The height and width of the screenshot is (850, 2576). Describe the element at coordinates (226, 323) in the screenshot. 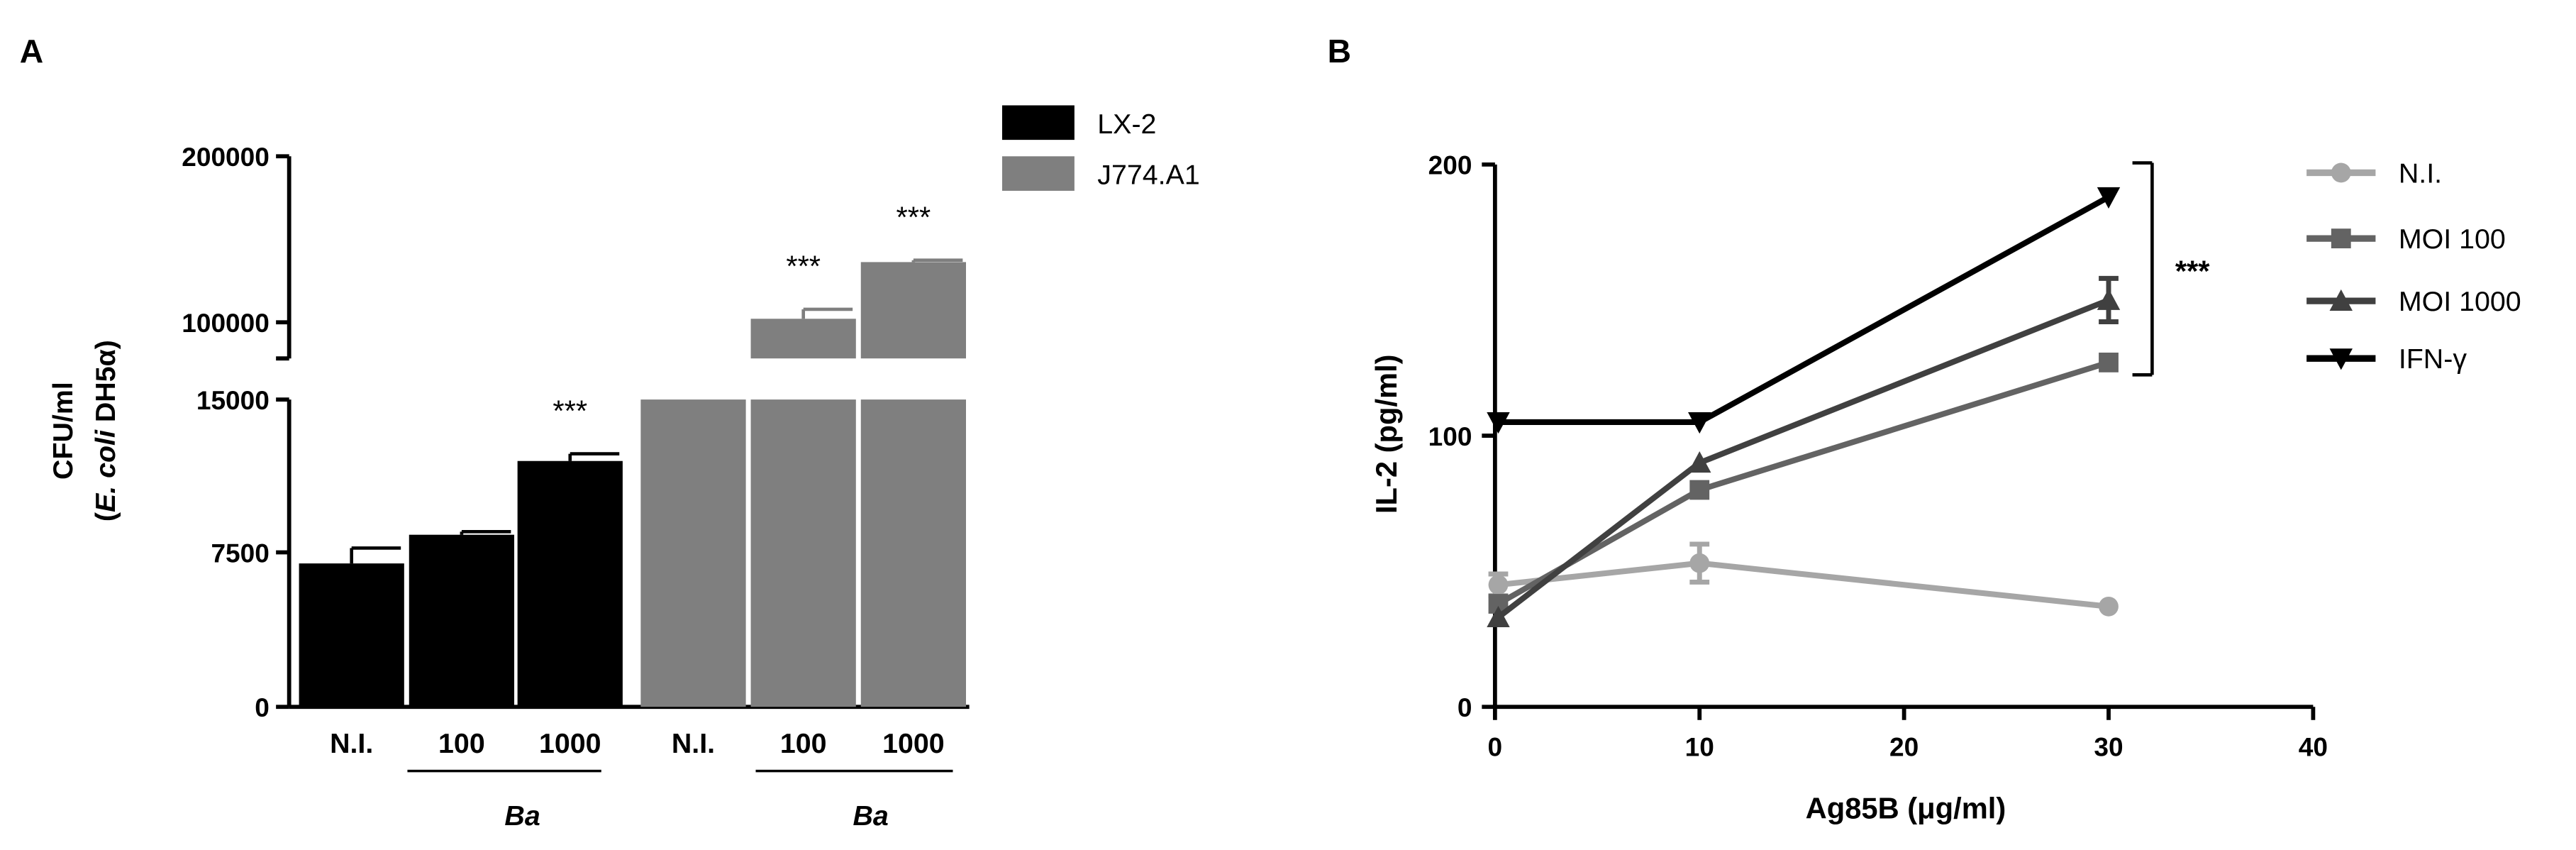

I see `panel-a-ytick: 100000` at that location.